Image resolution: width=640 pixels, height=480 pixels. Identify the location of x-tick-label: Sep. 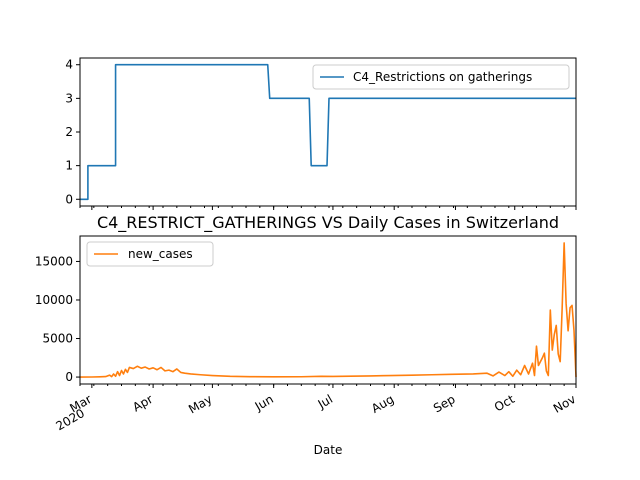
(444, 403).